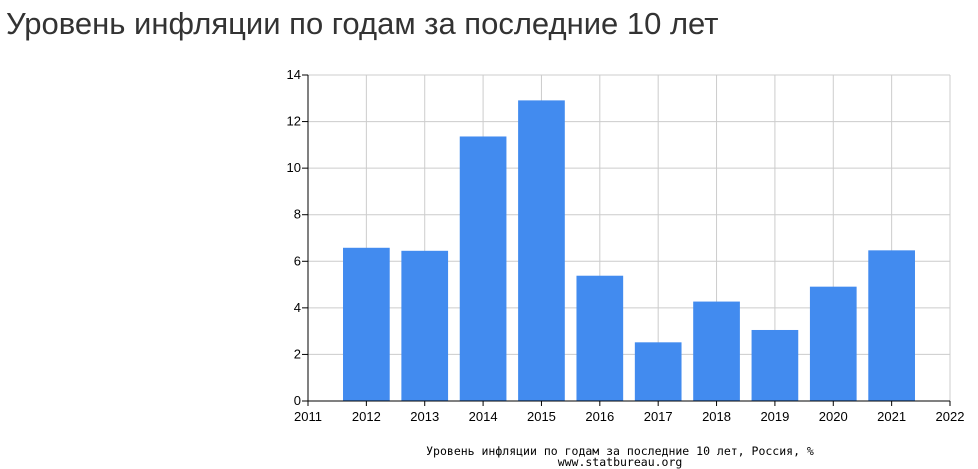 The image size is (978, 469). Describe the element at coordinates (541, 250) in the screenshot. I see `bar-2015` at that location.